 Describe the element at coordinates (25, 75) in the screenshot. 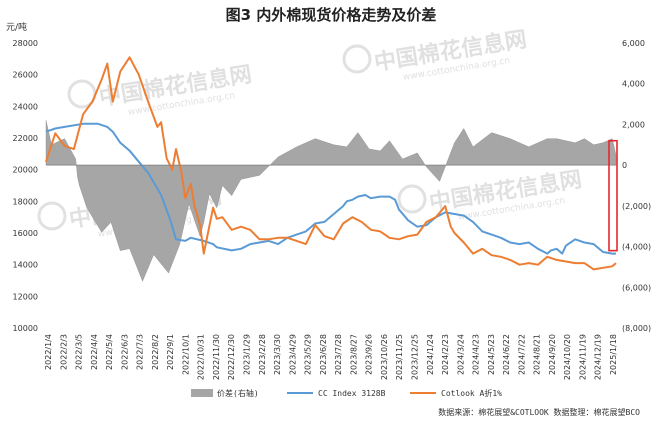

I see `y-tick-label-left: 26000` at that location.